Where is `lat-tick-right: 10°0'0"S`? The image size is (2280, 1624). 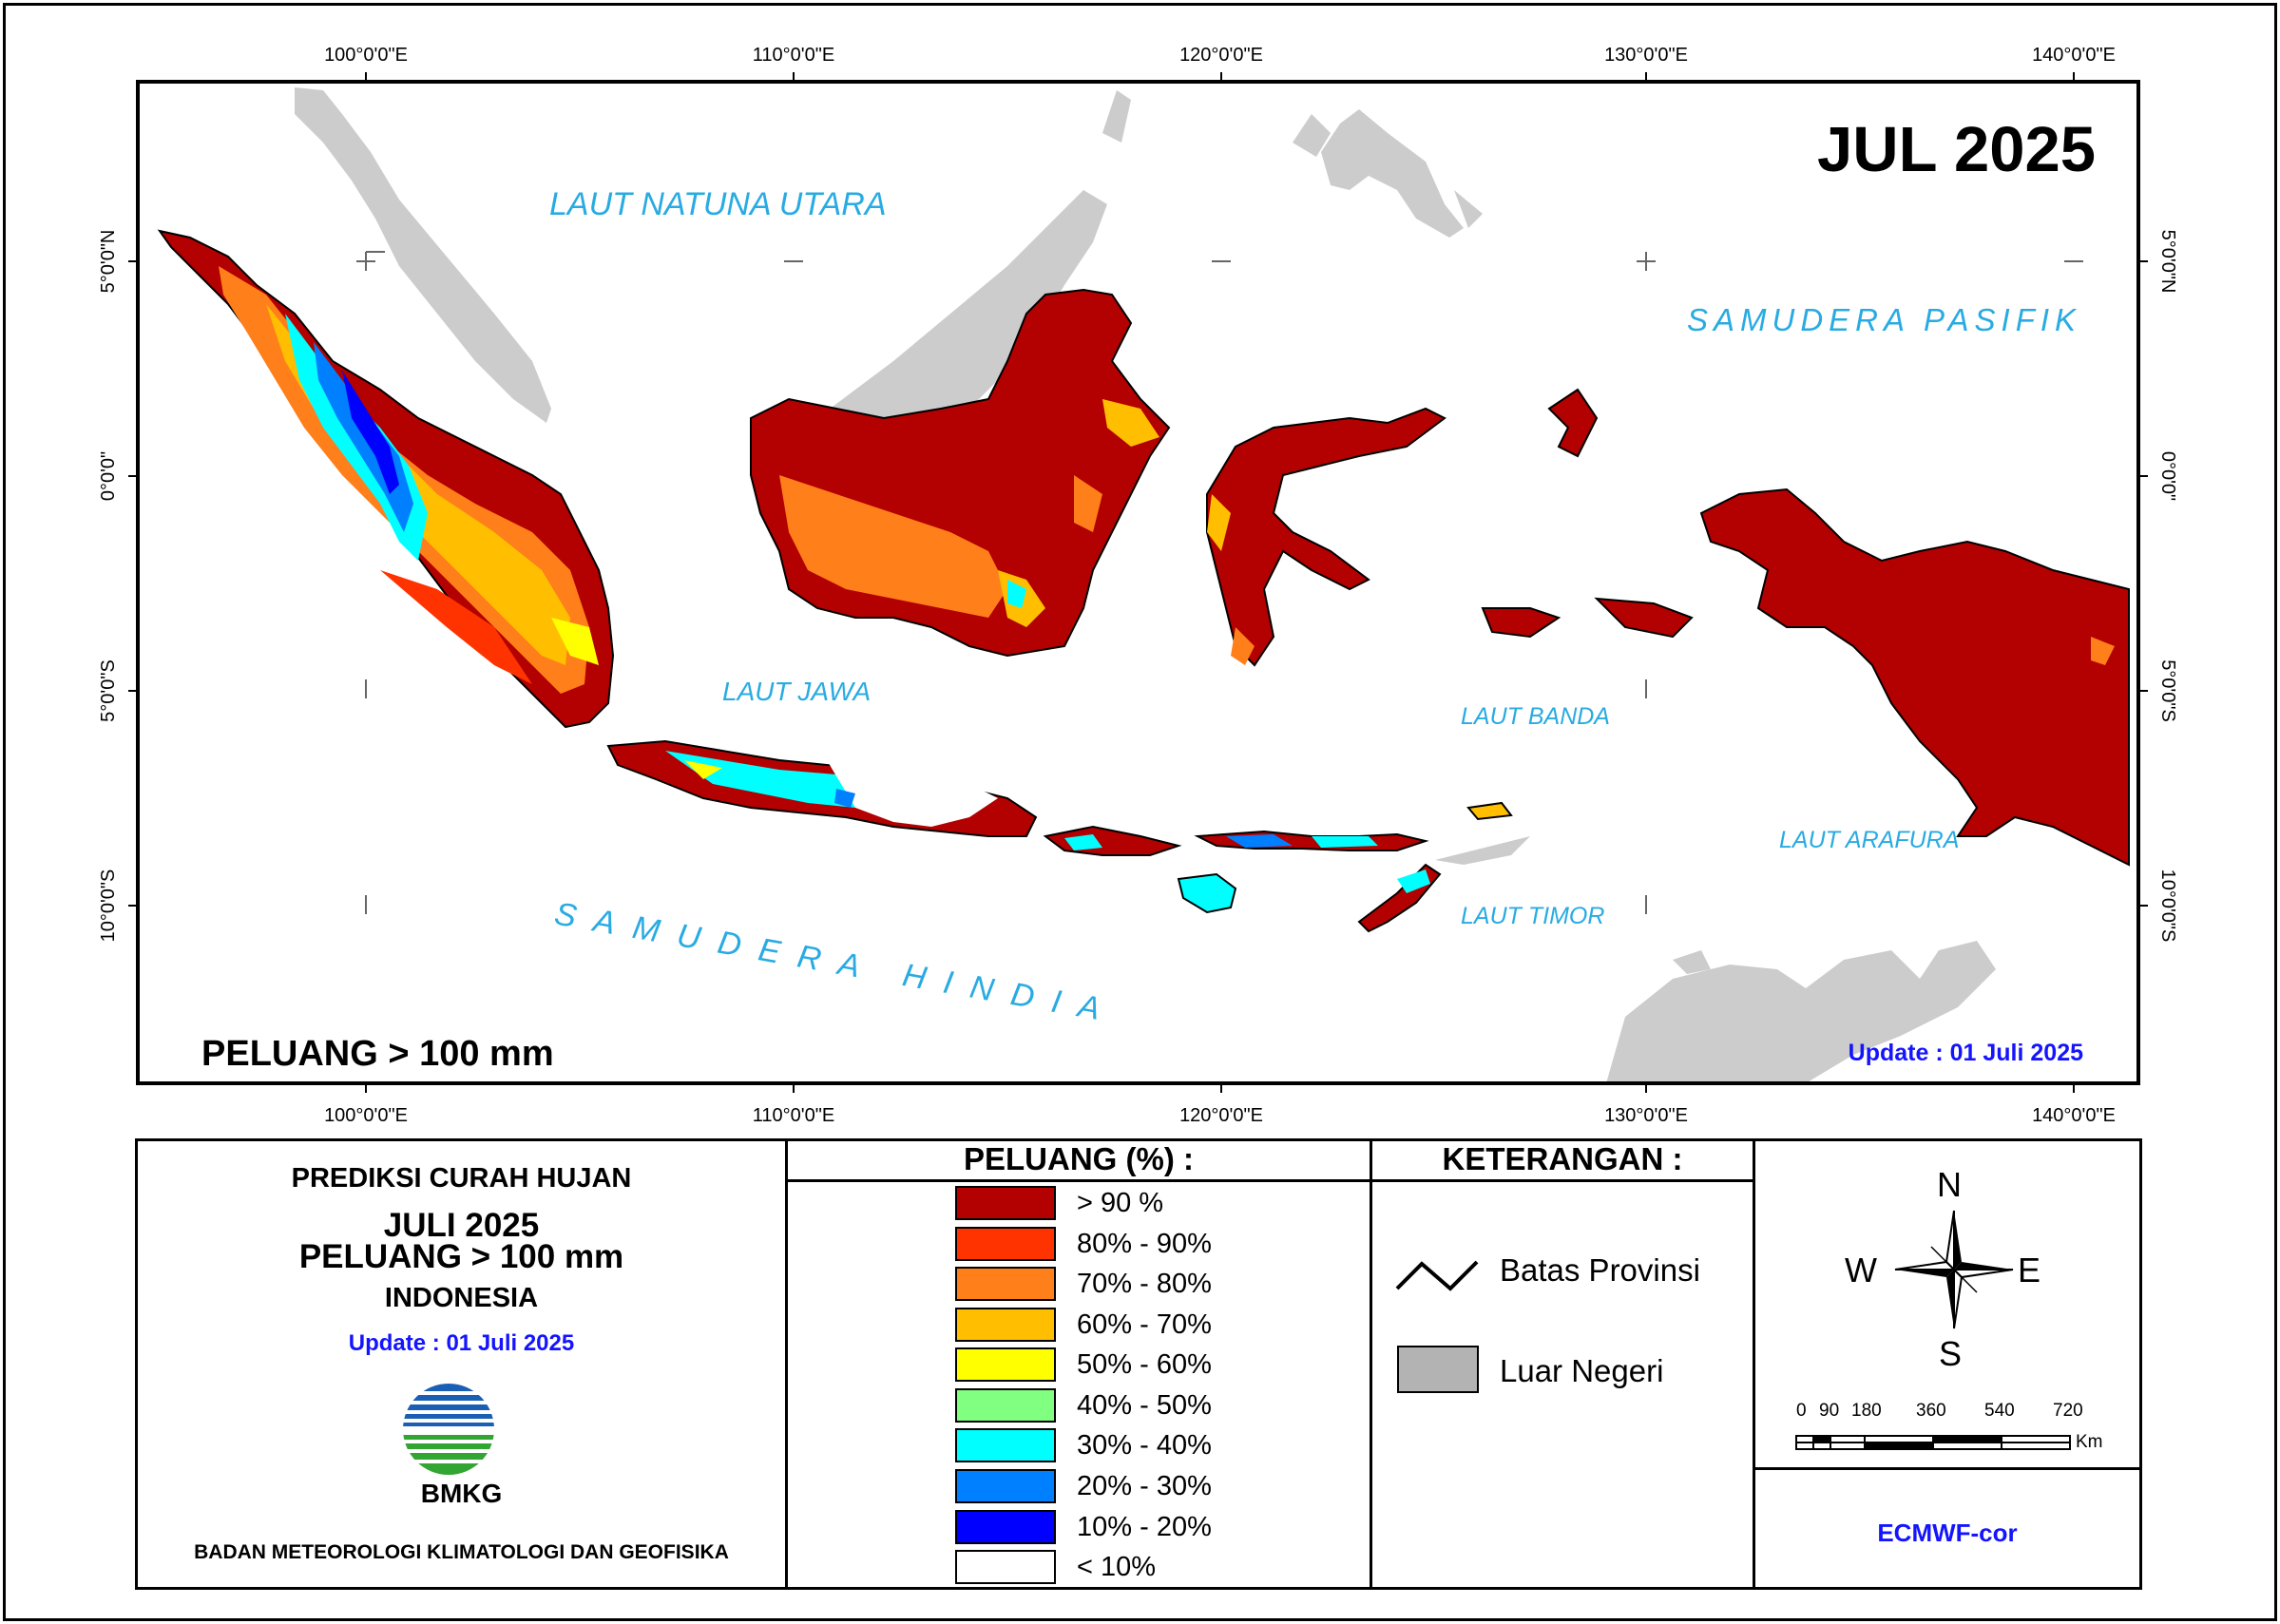 lat-tick-right: 10°0'0"S is located at coordinates (2168, 906).